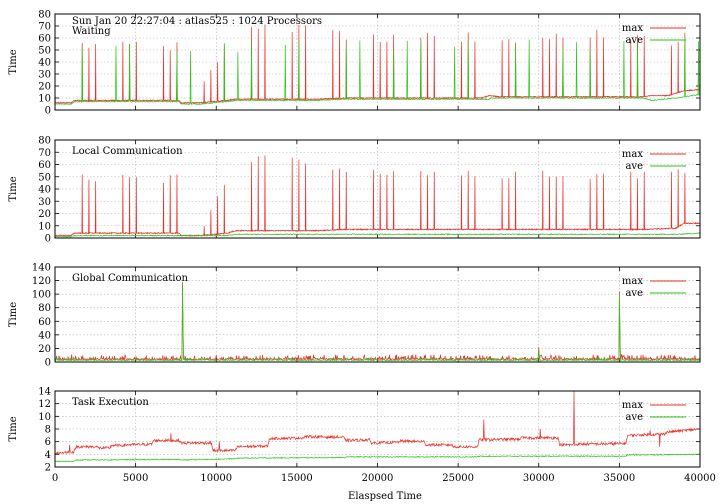  What do you see at coordinates (91, 31) in the screenshot?
I see `panel-title: Waiting` at bounding box center [91, 31].